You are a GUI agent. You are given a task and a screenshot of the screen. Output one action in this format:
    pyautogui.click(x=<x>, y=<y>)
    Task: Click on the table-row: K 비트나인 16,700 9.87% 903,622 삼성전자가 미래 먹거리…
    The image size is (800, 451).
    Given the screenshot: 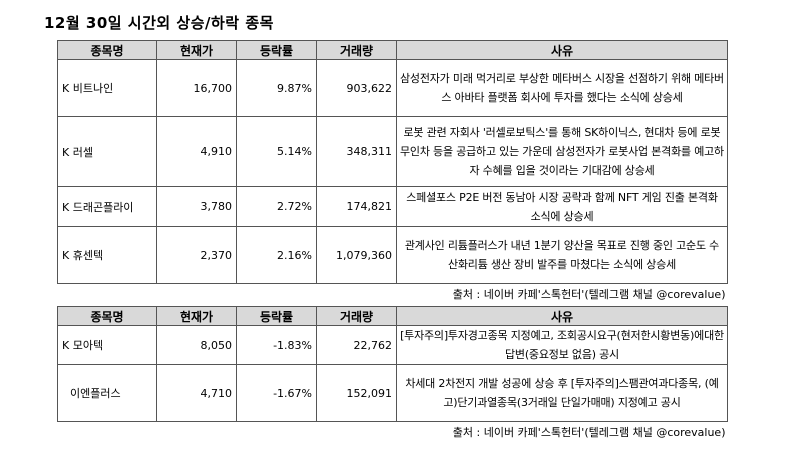 What is the action you would take?
    pyautogui.click(x=392, y=88)
    